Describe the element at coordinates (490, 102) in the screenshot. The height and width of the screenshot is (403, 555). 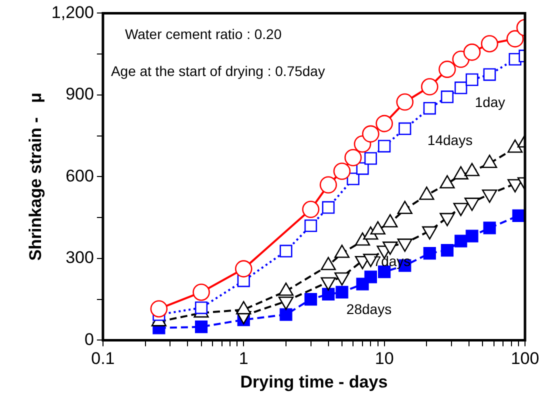
I see `series-label: 1day` at that location.